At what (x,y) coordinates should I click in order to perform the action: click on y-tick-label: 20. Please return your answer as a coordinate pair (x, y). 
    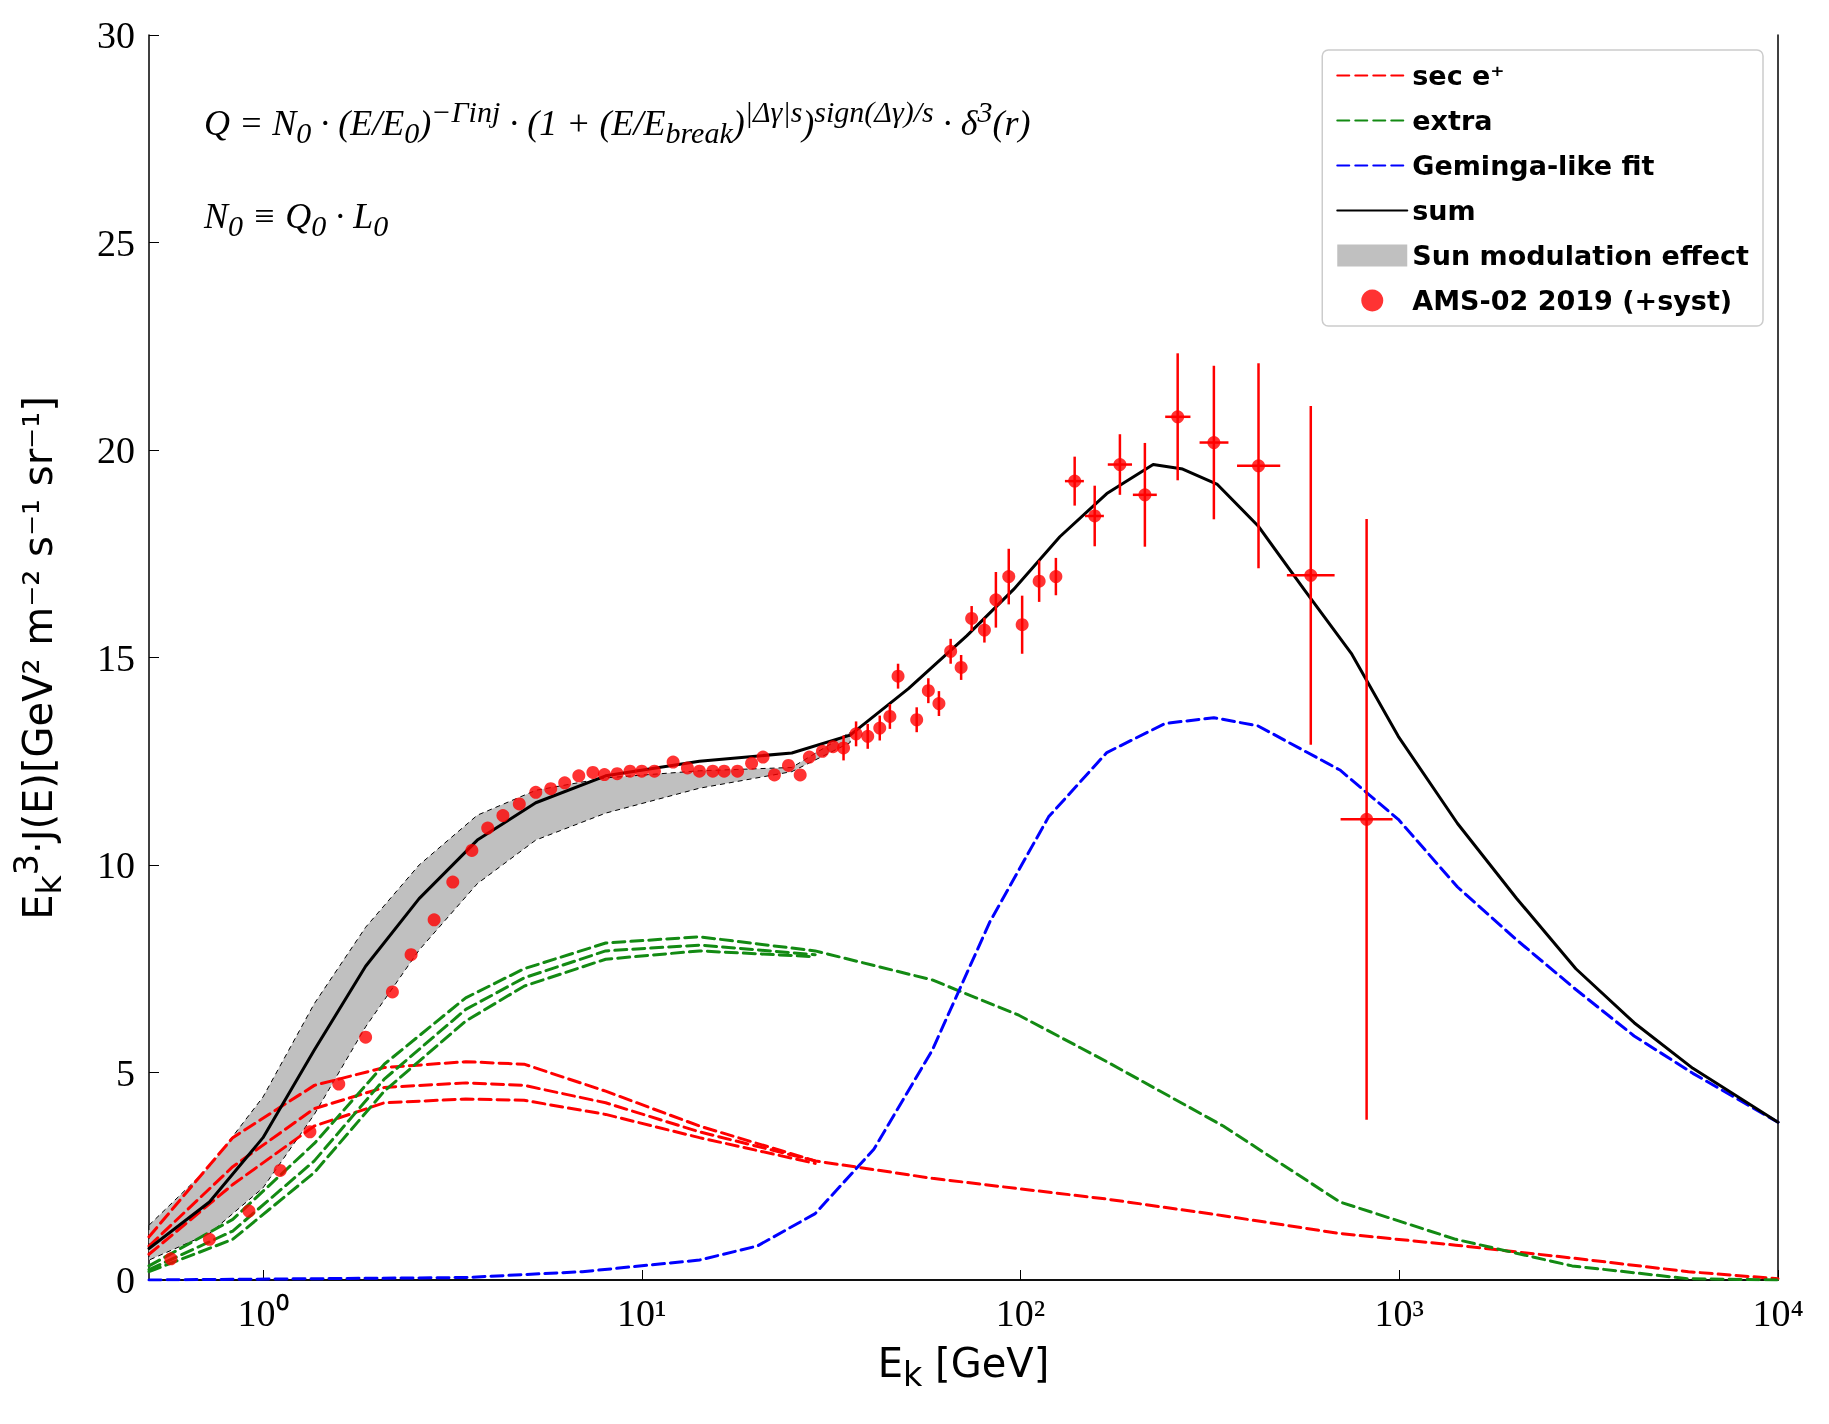
    Looking at the image, I should click on (116, 450).